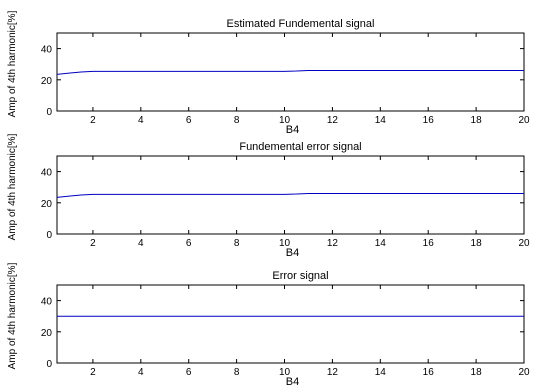  Describe the element at coordinates (300, 147) in the screenshot. I see `chart-title: Fundemental error signal` at that location.